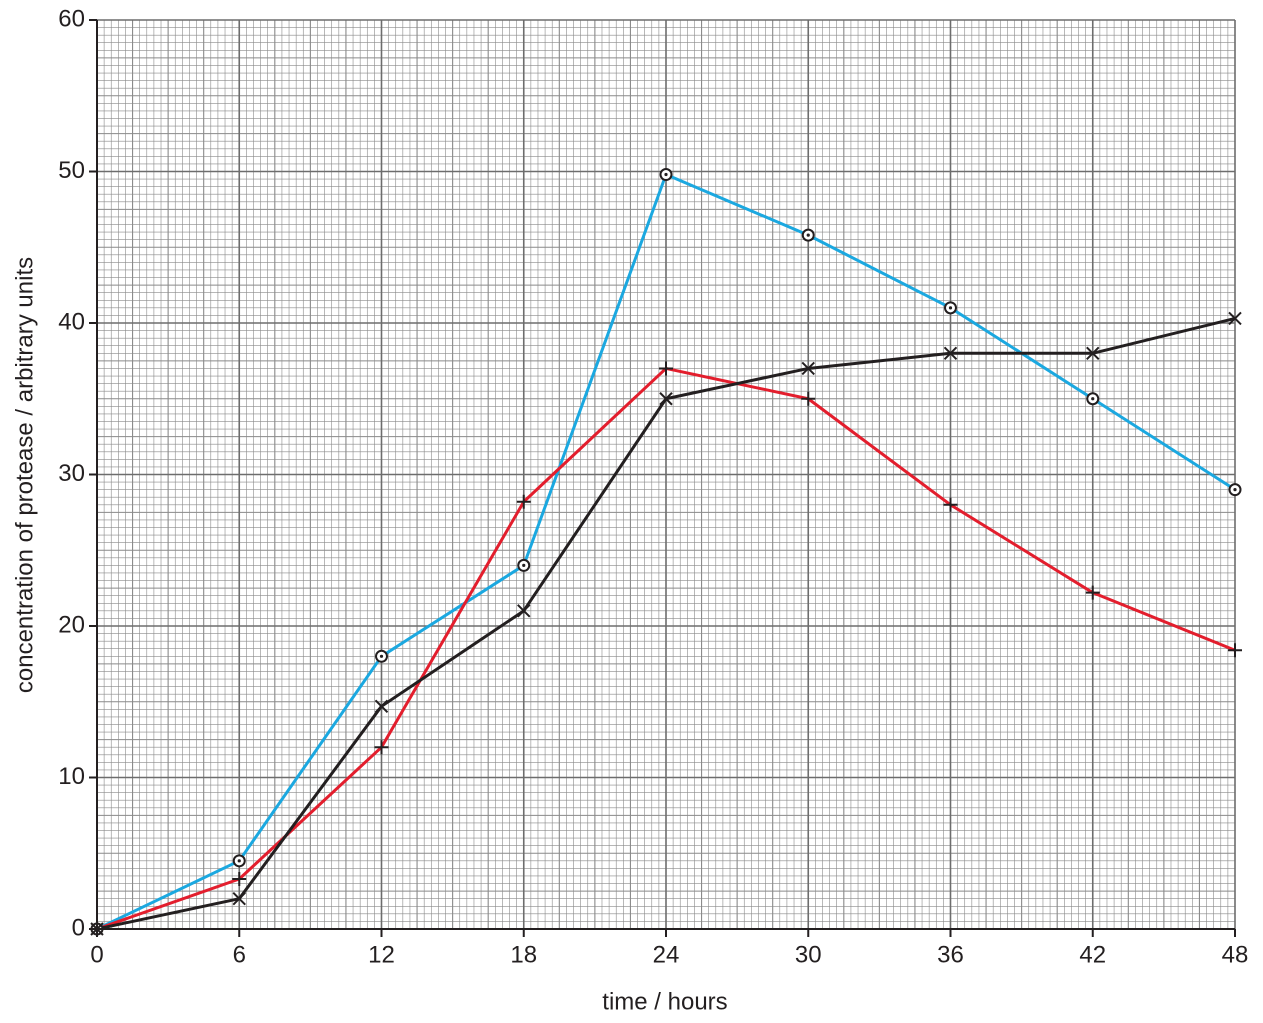 The width and height of the screenshot is (1263, 1023). What do you see at coordinates (71, 18) in the screenshot?
I see `y-tick-label: 60` at bounding box center [71, 18].